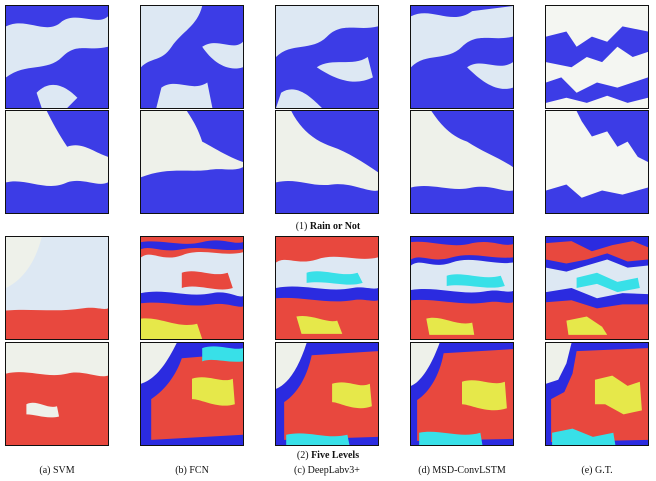 The width and height of the screenshot is (656, 481). I want to click on section-caption-rain-or-not: (1) Rain or Not, so click(328, 226).